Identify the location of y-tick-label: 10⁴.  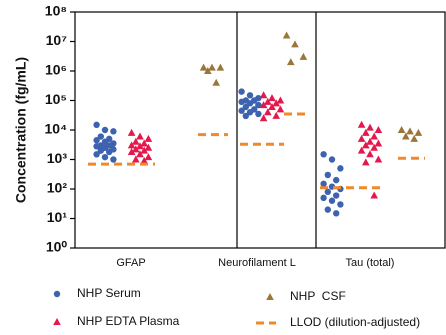
(56, 129).